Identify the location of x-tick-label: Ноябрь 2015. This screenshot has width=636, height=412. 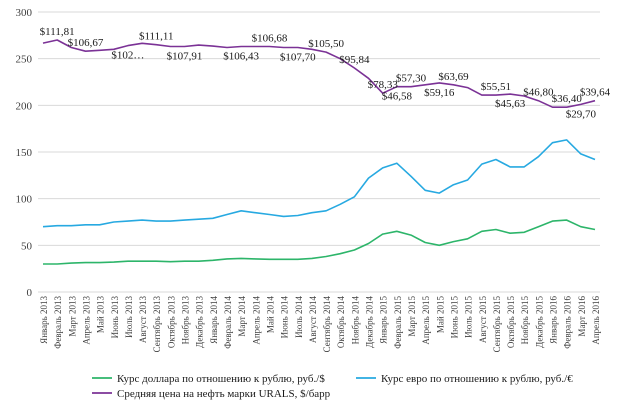
(525, 320).